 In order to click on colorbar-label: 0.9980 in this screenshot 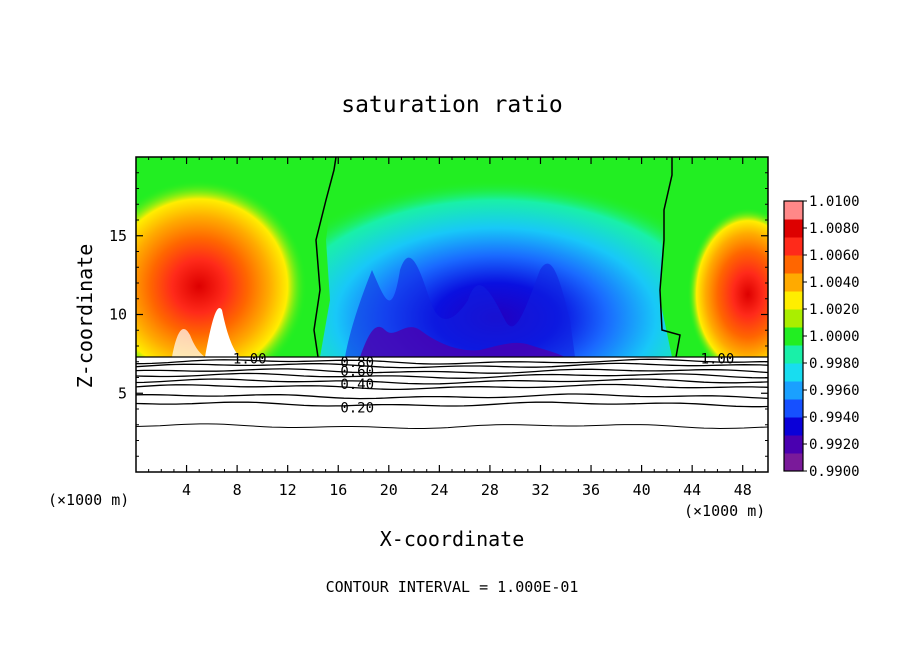, I will do `click(834, 364)`.